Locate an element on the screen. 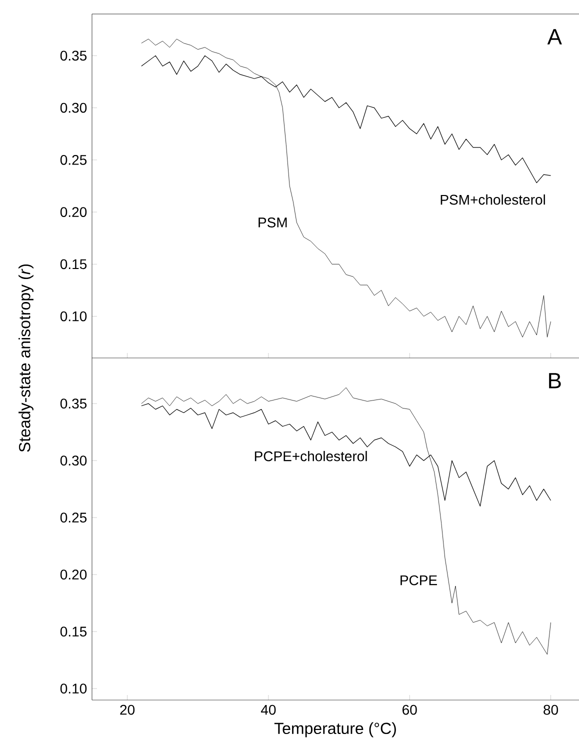 The width and height of the screenshot is (579, 754). series-label: PCPE is located at coordinates (418, 580).